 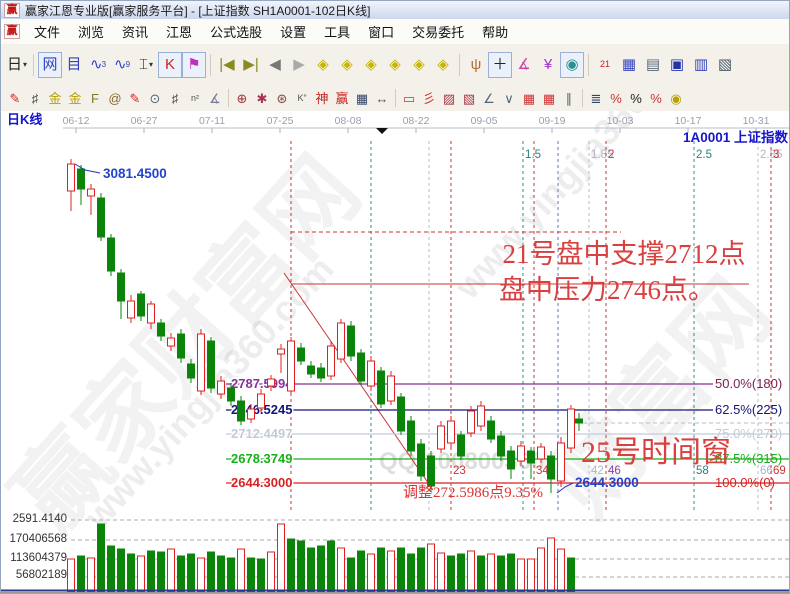 What do you see at coordinates (347, 65) in the screenshot?
I see `diamond-right-button: ◈` at bounding box center [347, 65].